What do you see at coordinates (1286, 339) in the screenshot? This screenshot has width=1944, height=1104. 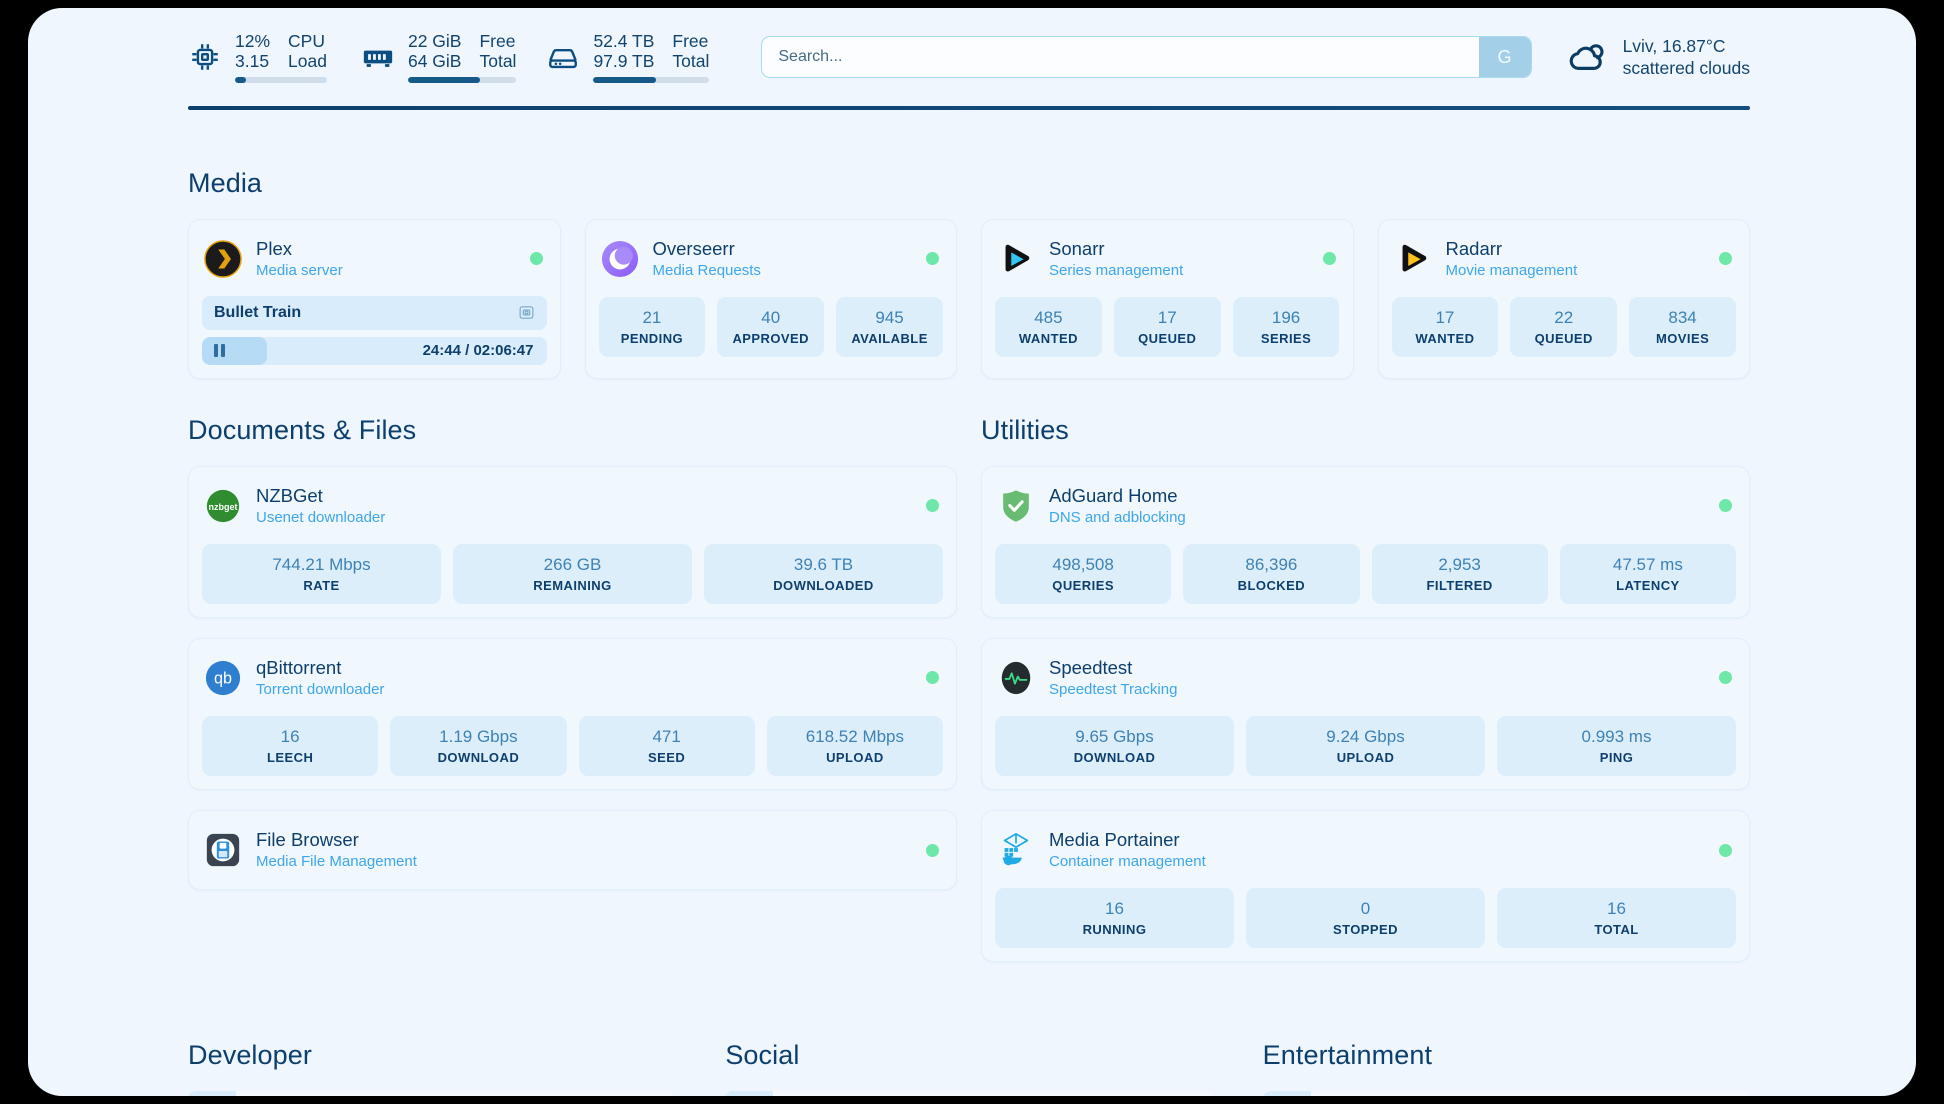 I see `stat-tile-label: SERIES` at bounding box center [1286, 339].